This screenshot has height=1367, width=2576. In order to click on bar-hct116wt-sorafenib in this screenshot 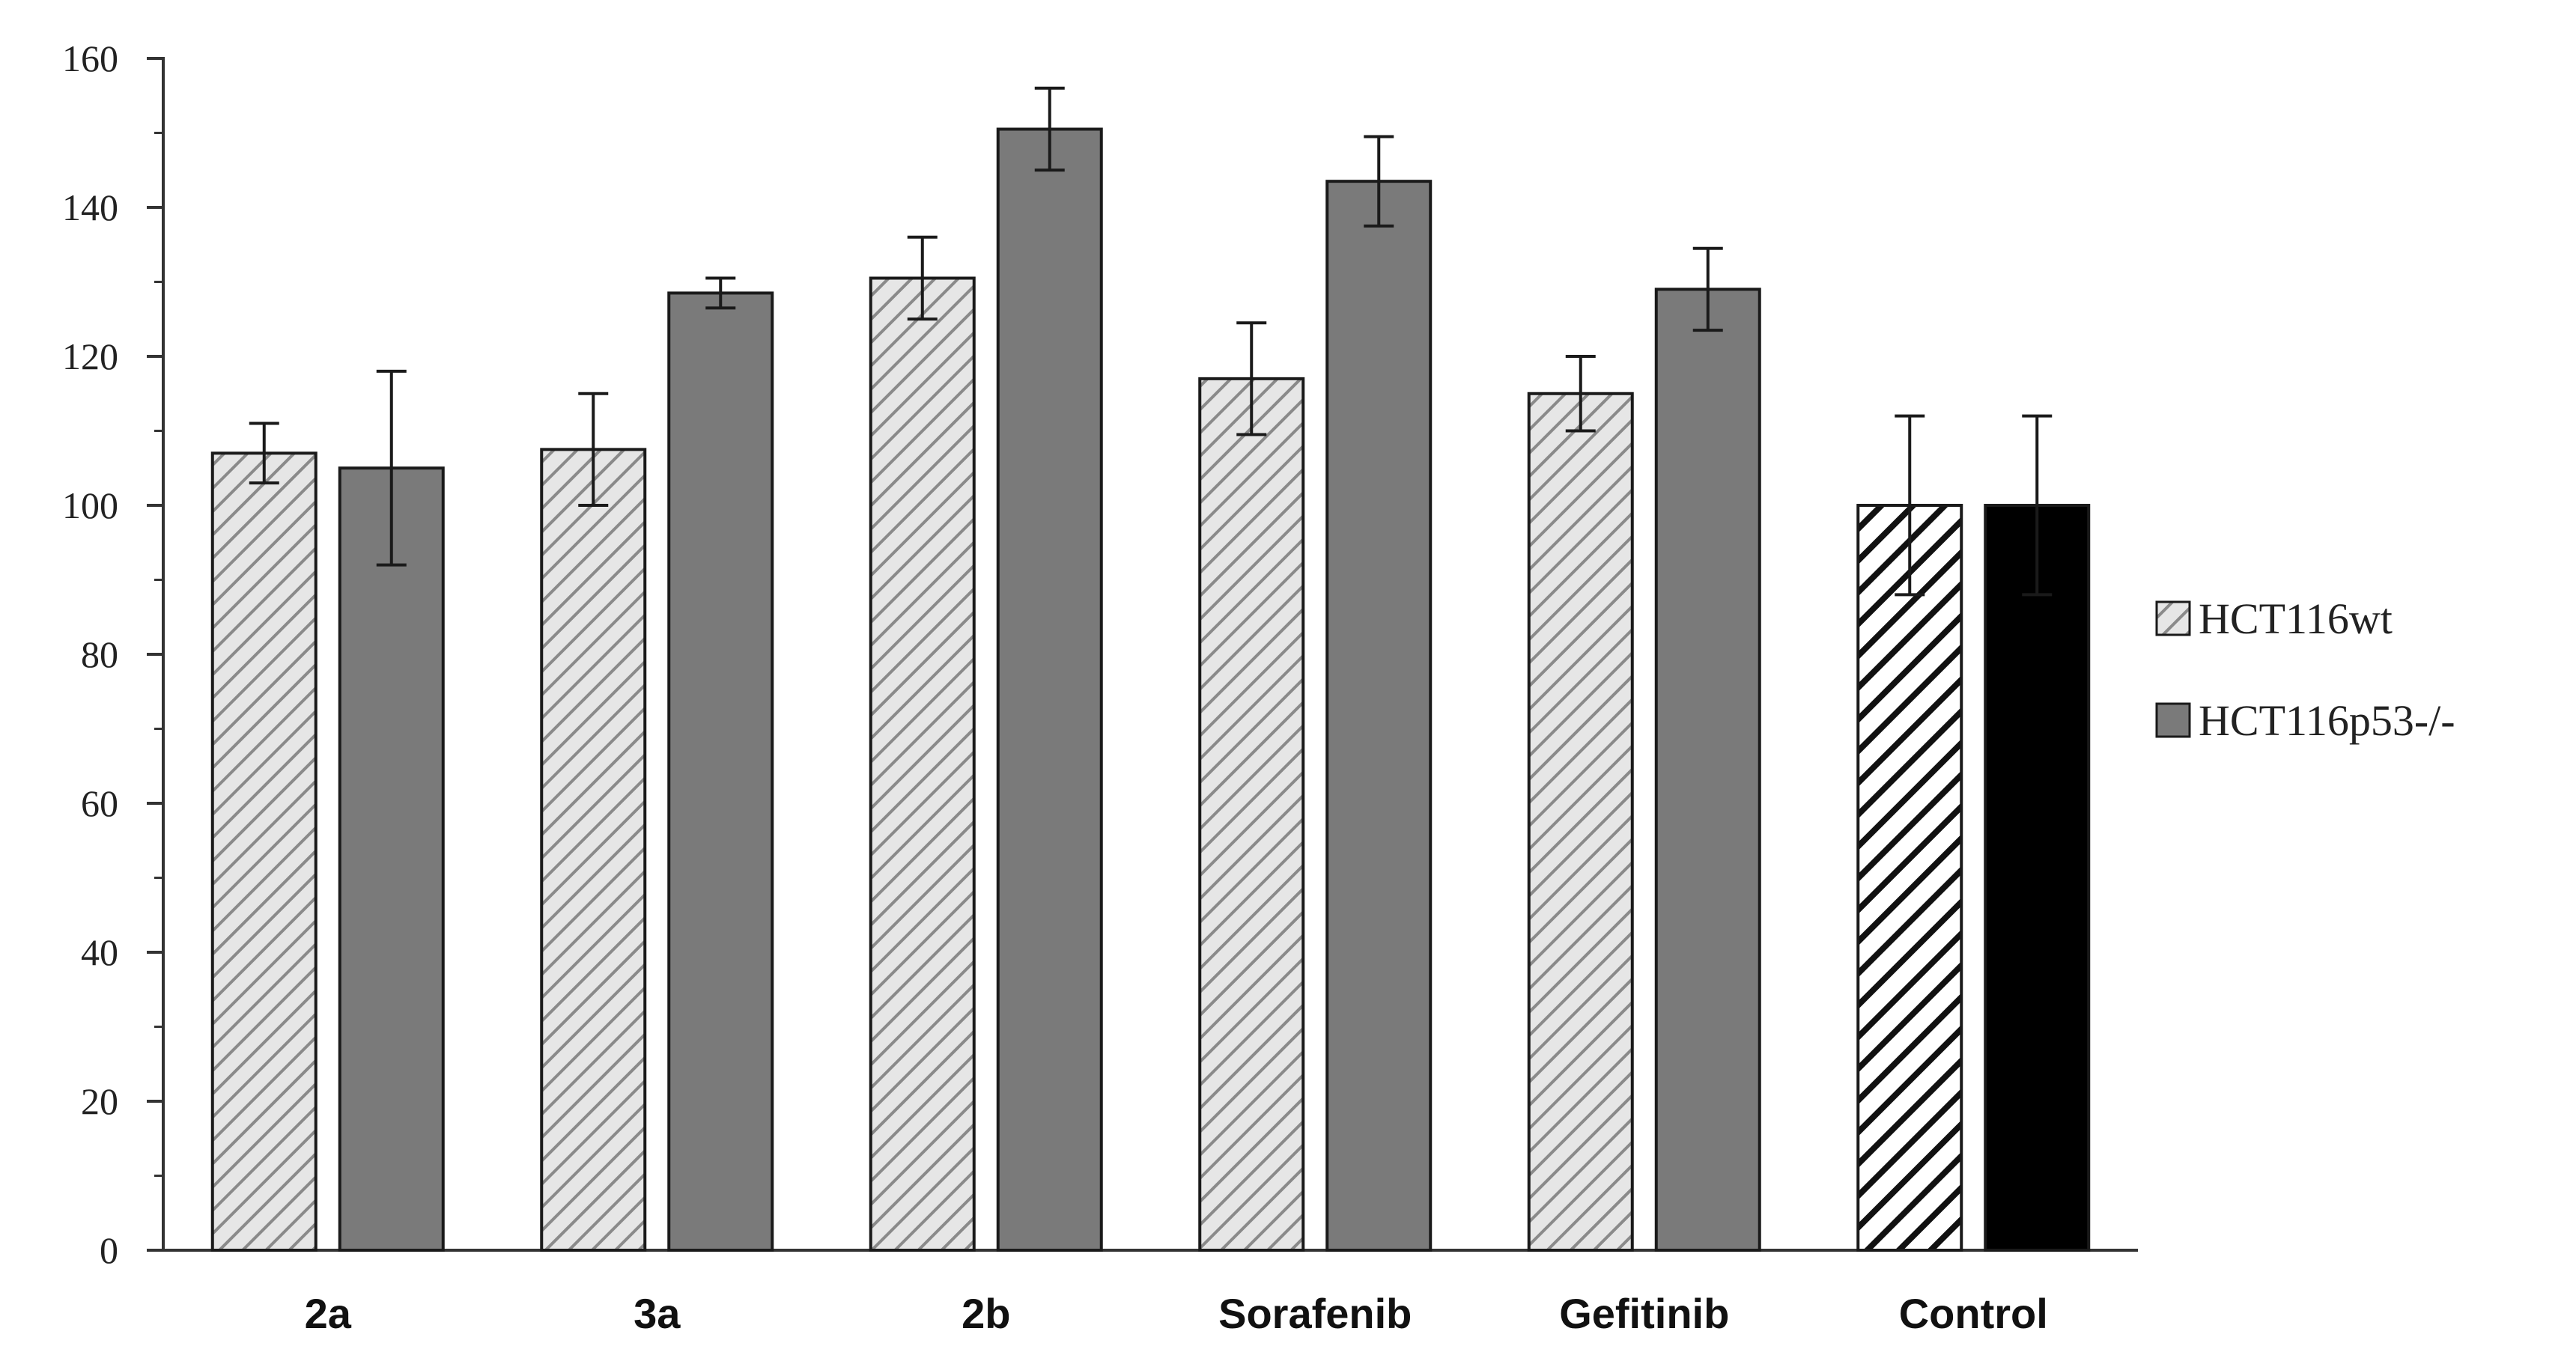, I will do `click(1251, 814)`.